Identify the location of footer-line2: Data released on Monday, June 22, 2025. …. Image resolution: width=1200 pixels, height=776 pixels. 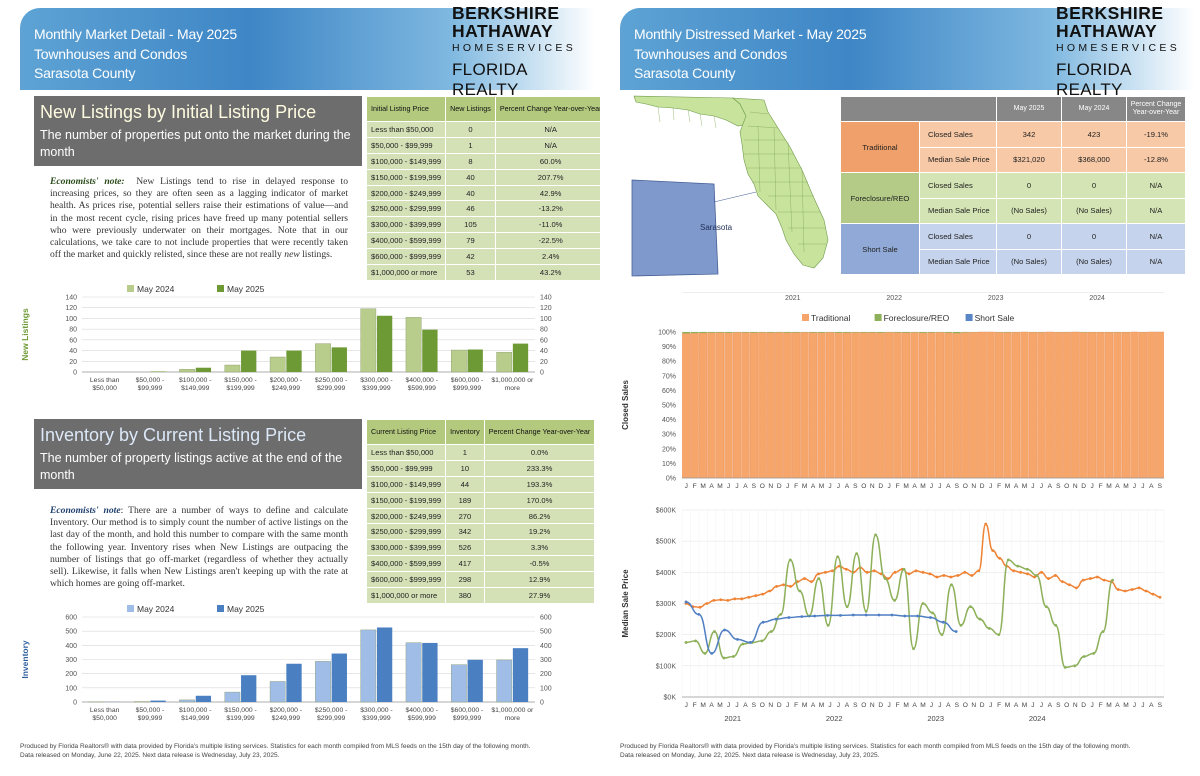
(750, 755).